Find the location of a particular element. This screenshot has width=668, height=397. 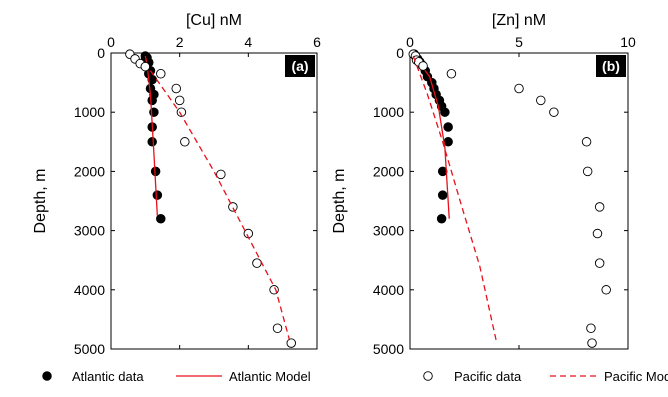

panel-tag: (b) is located at coordinates (611, 66).